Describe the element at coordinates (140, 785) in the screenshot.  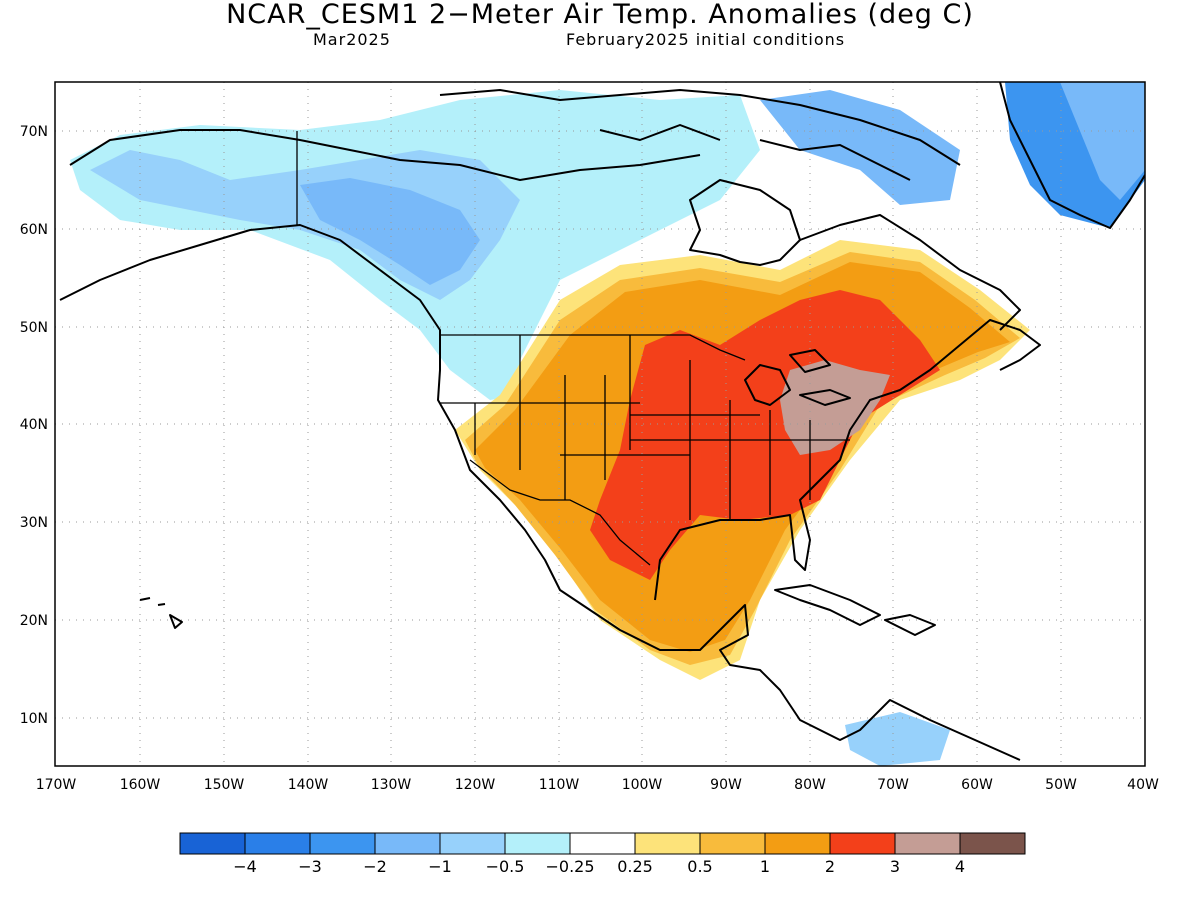
I see `lon-label: 160W` at that location.